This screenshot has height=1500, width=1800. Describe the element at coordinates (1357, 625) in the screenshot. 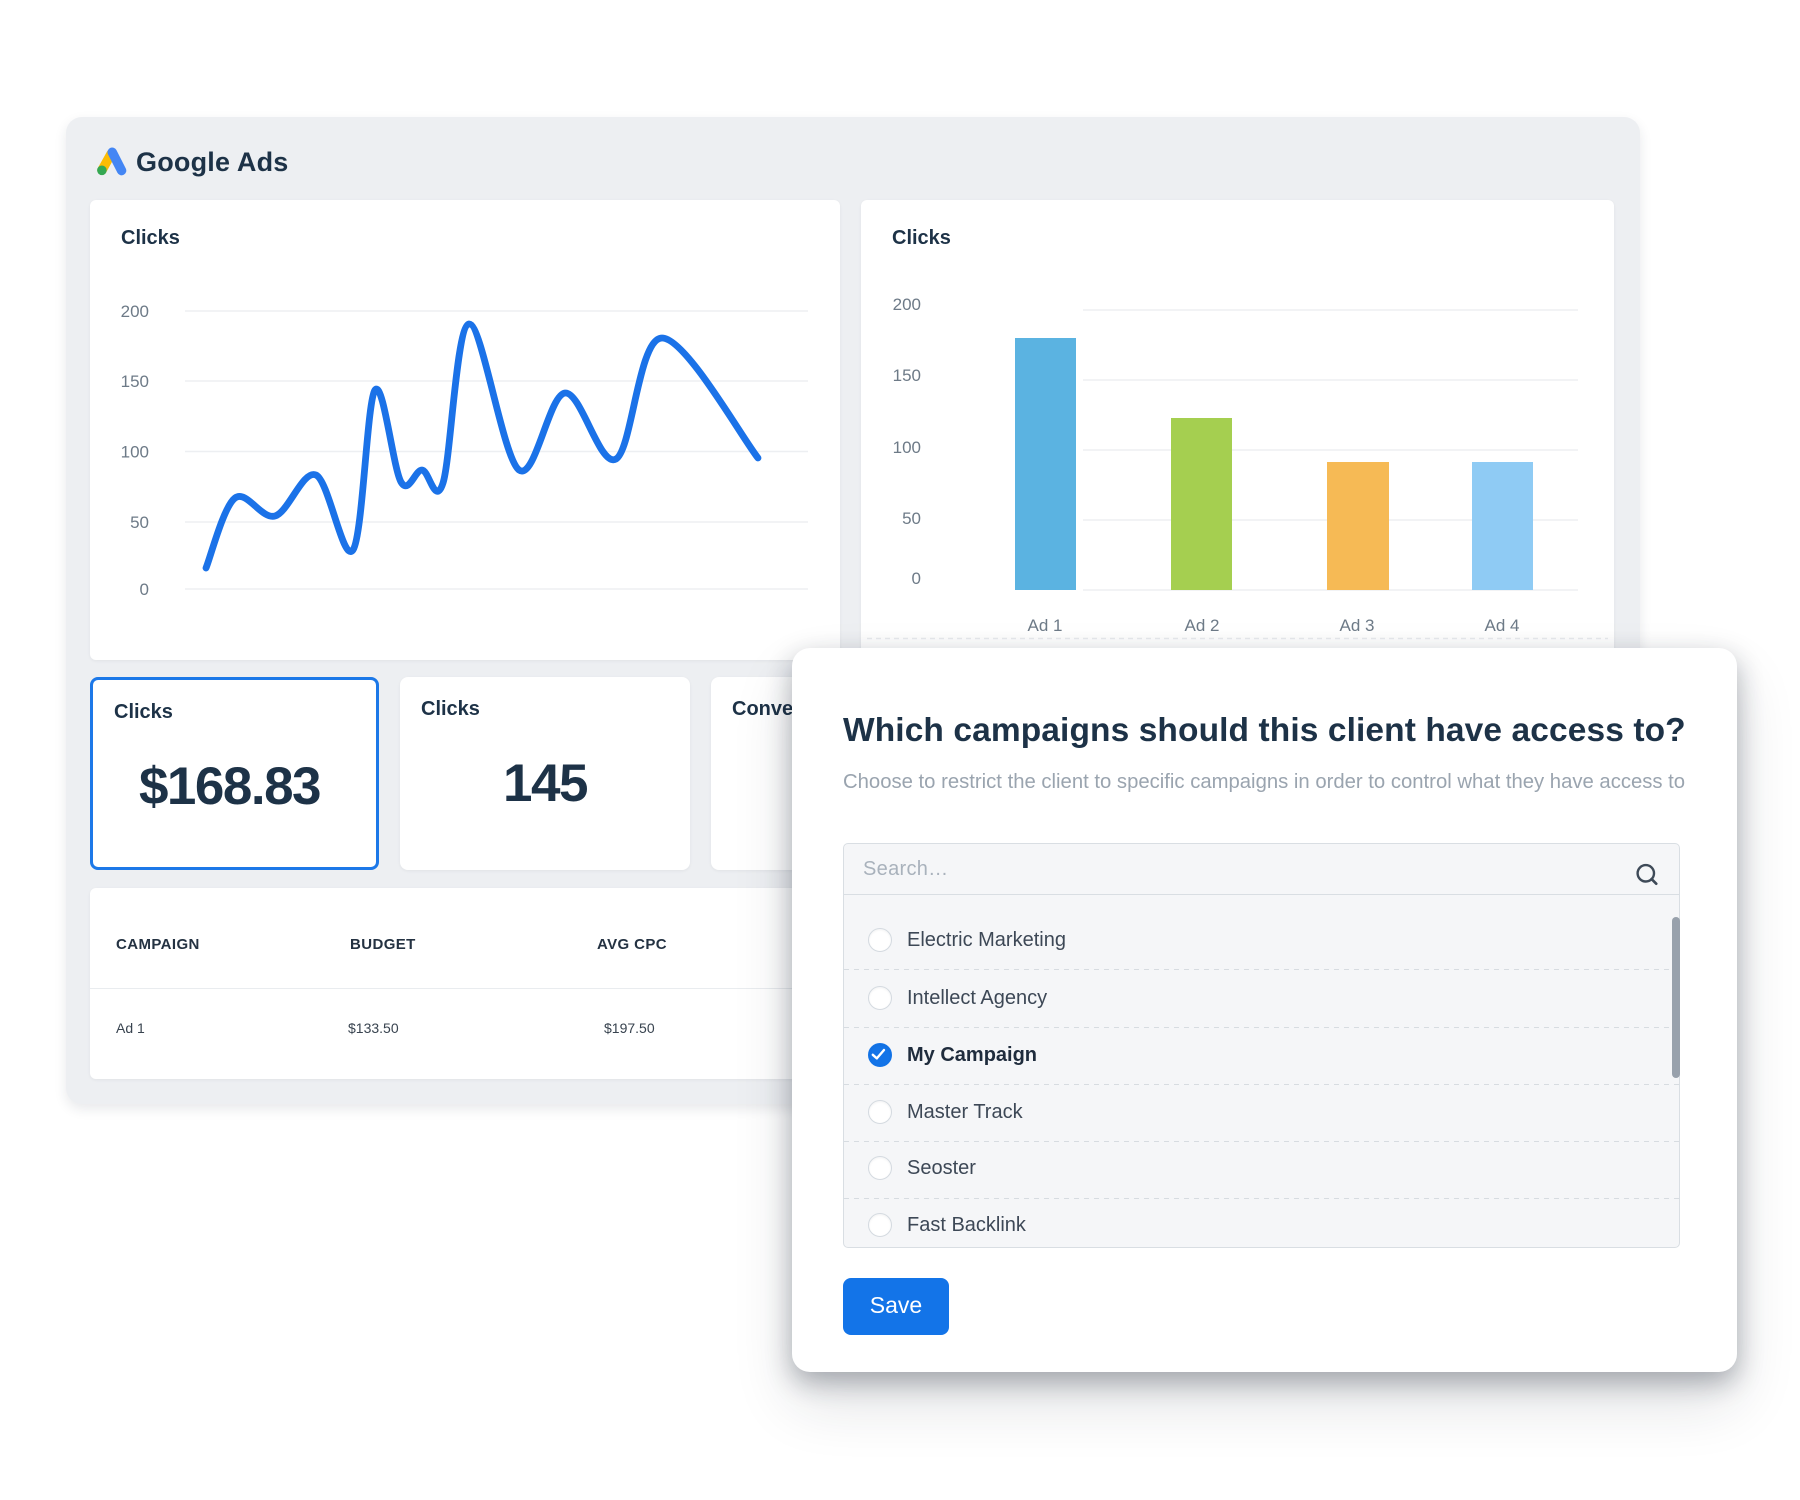

I see `svg-text: Ad 3` at that location.